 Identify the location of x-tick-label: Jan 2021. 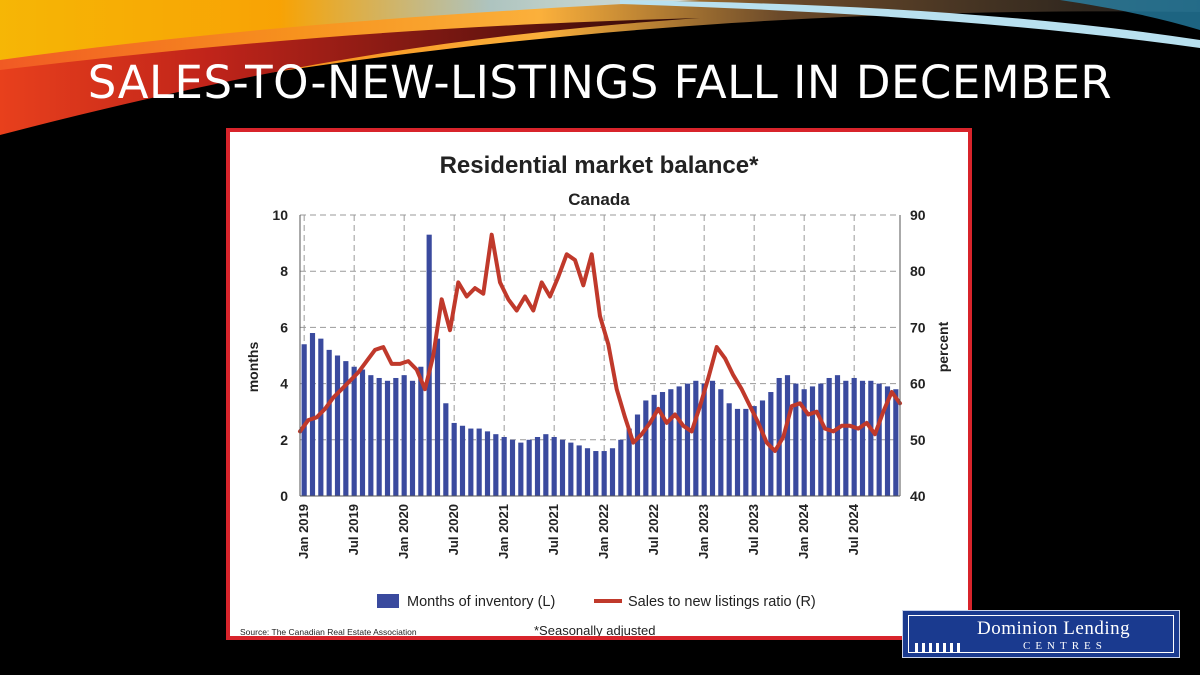
(503, 531).